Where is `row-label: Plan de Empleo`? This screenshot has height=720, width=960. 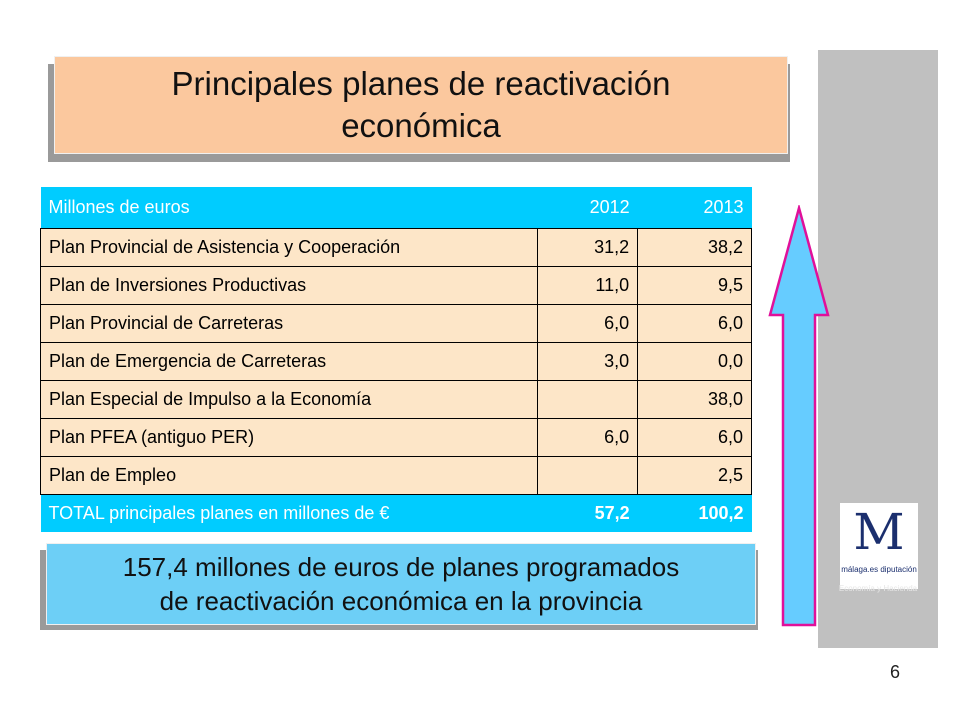 row-label: Plan de Empleo is located at coordinates (289, 475).